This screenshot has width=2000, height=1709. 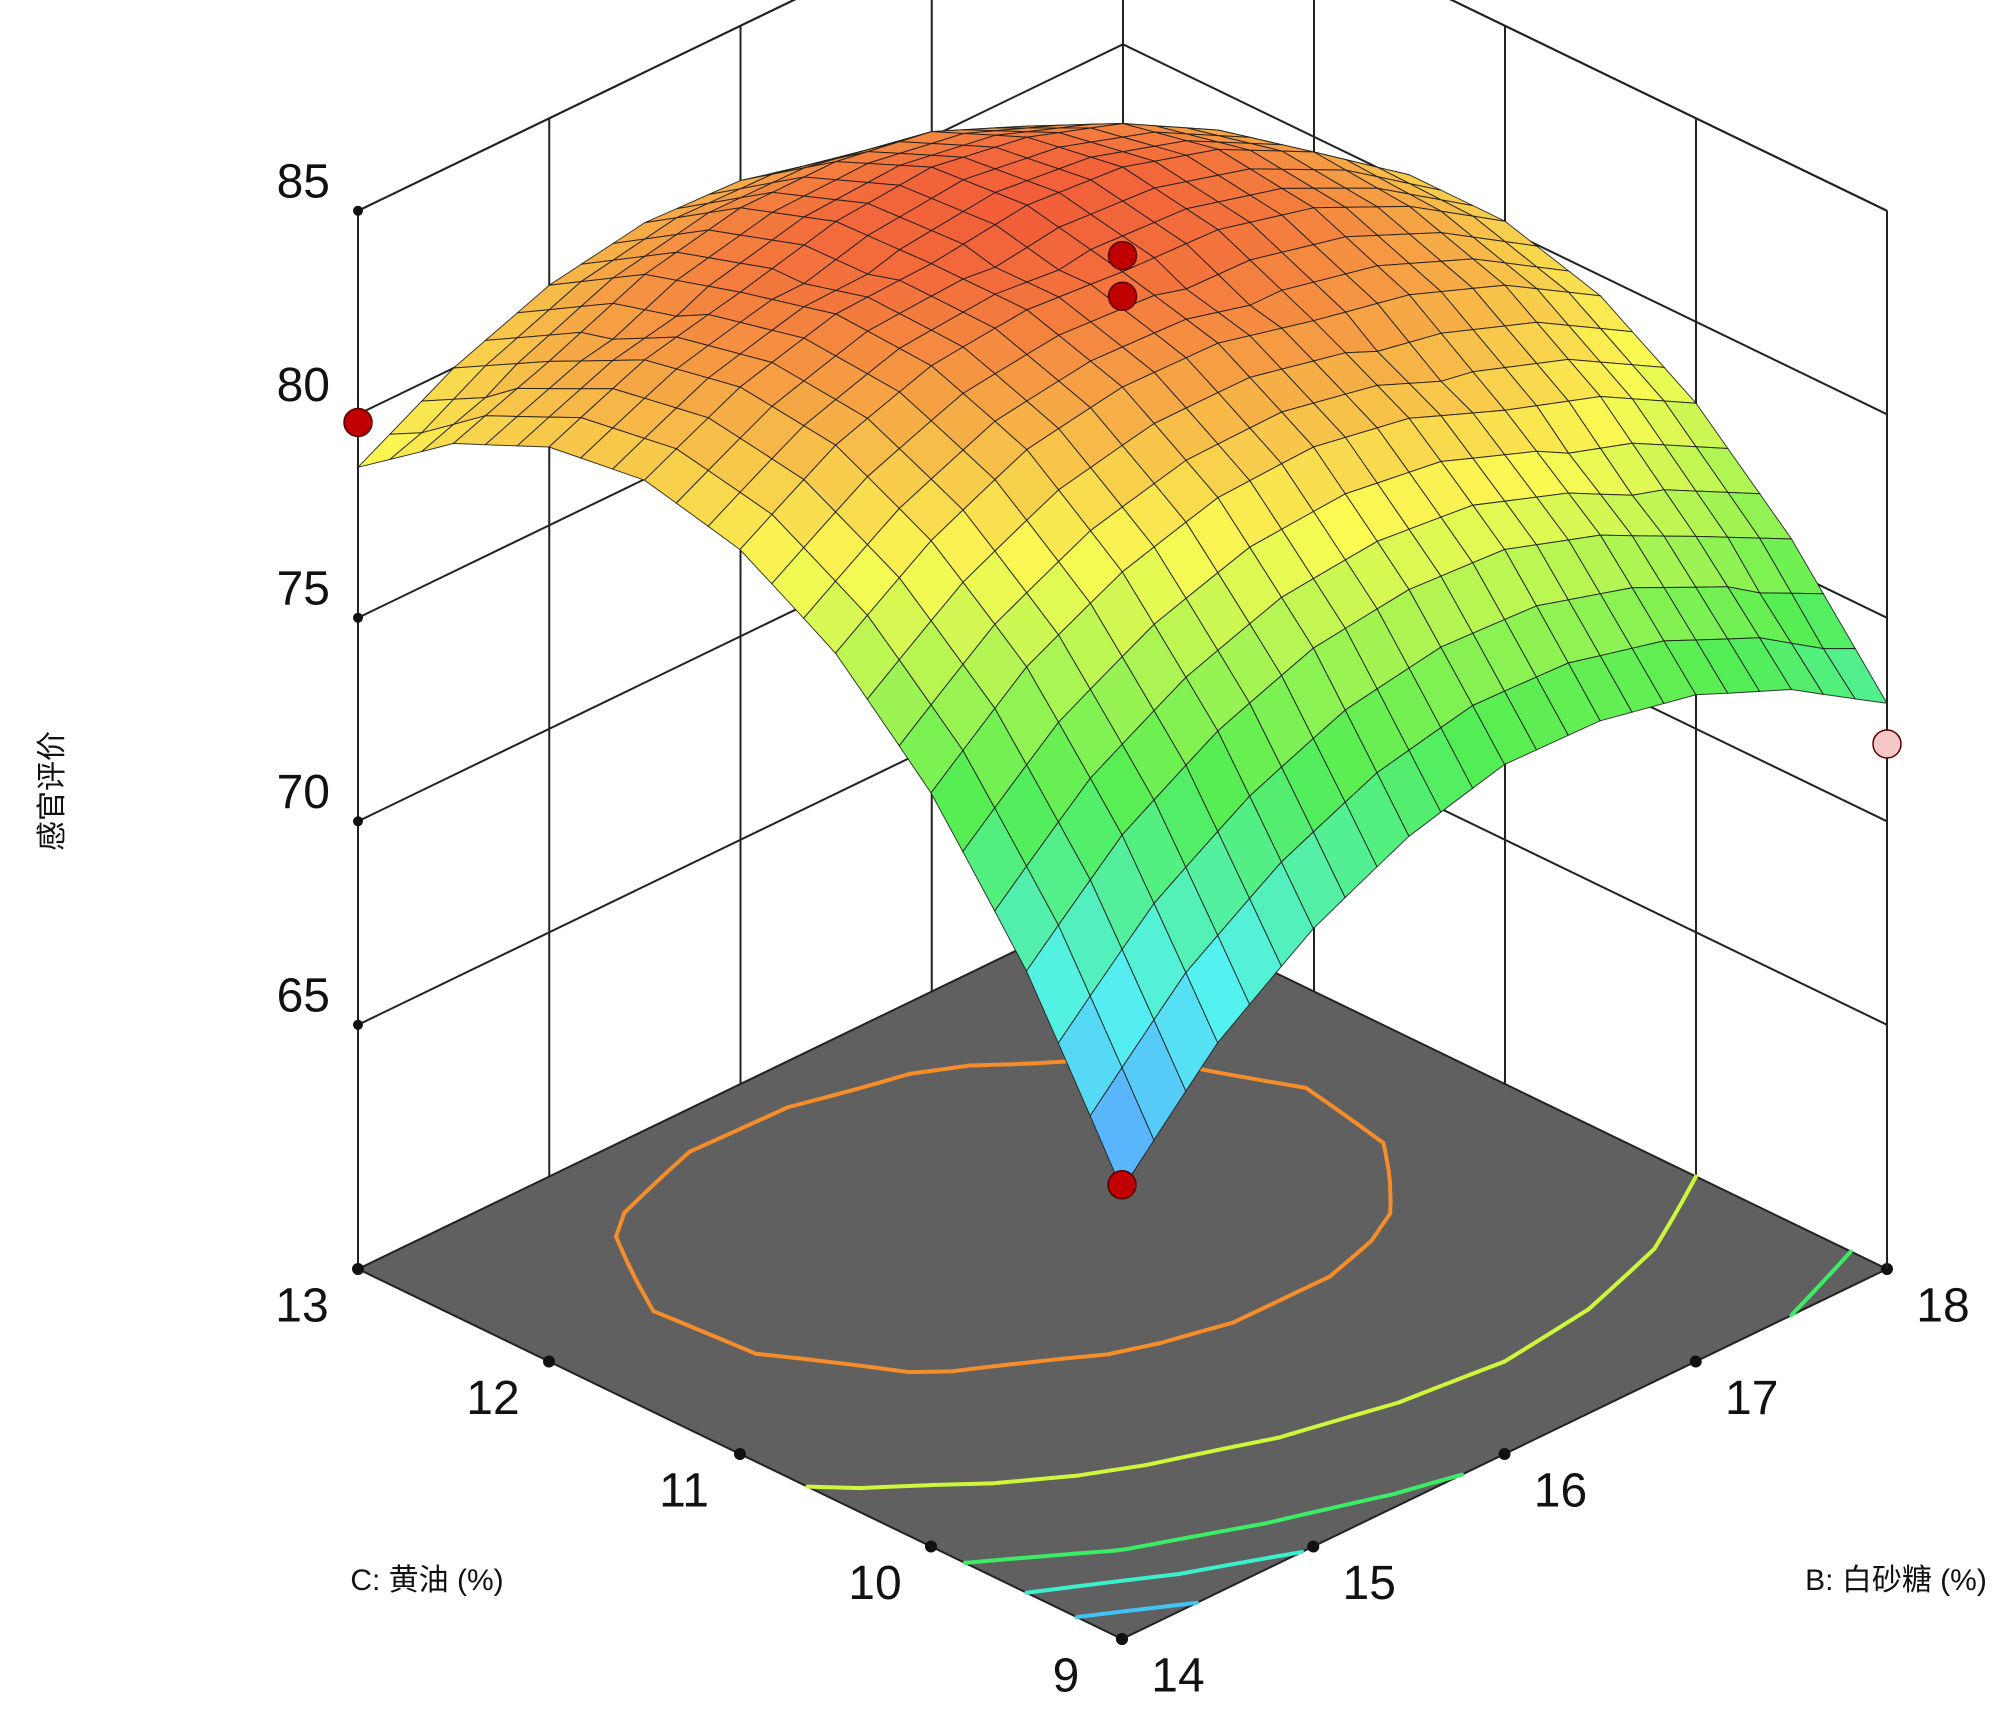 I want to click on b-tick-label: 14, so click(x=1177, y=1676).